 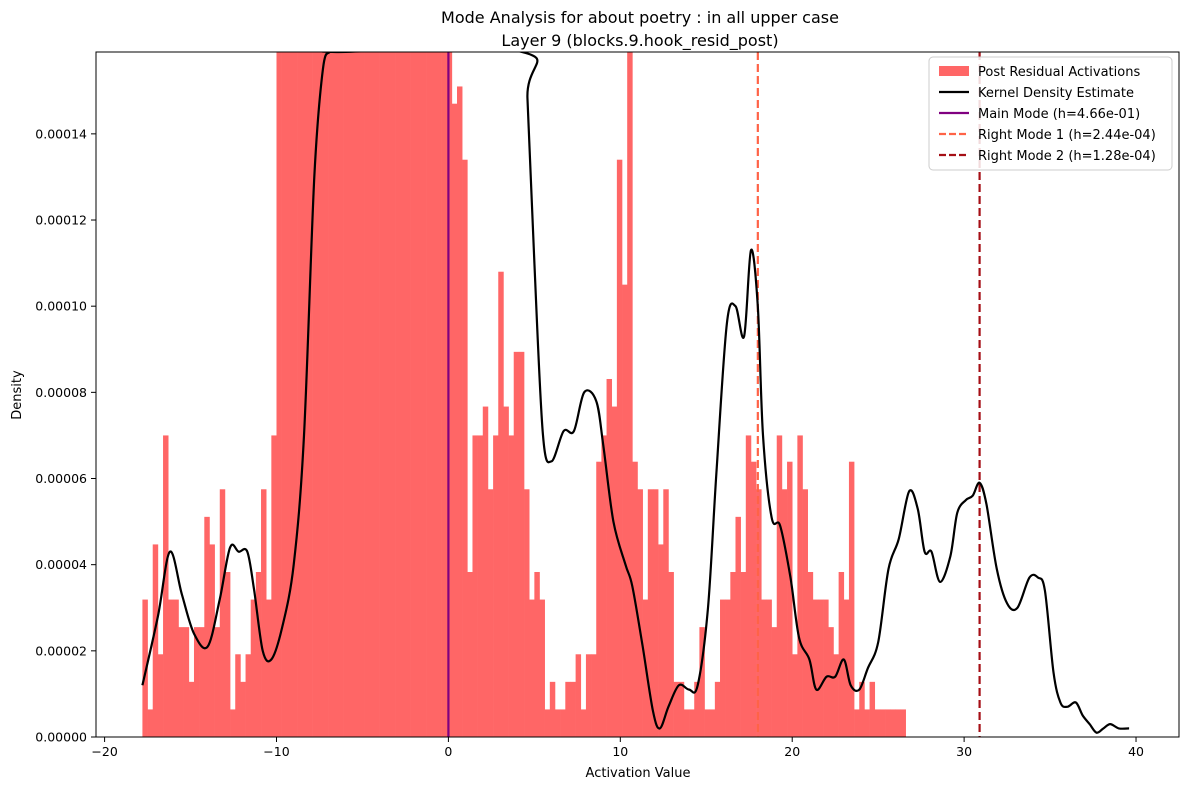 What do you see at coordinates (61, 133) in the screenshot?
I see `y-tick-label: 0.00014` at bounding box center [61, 133].